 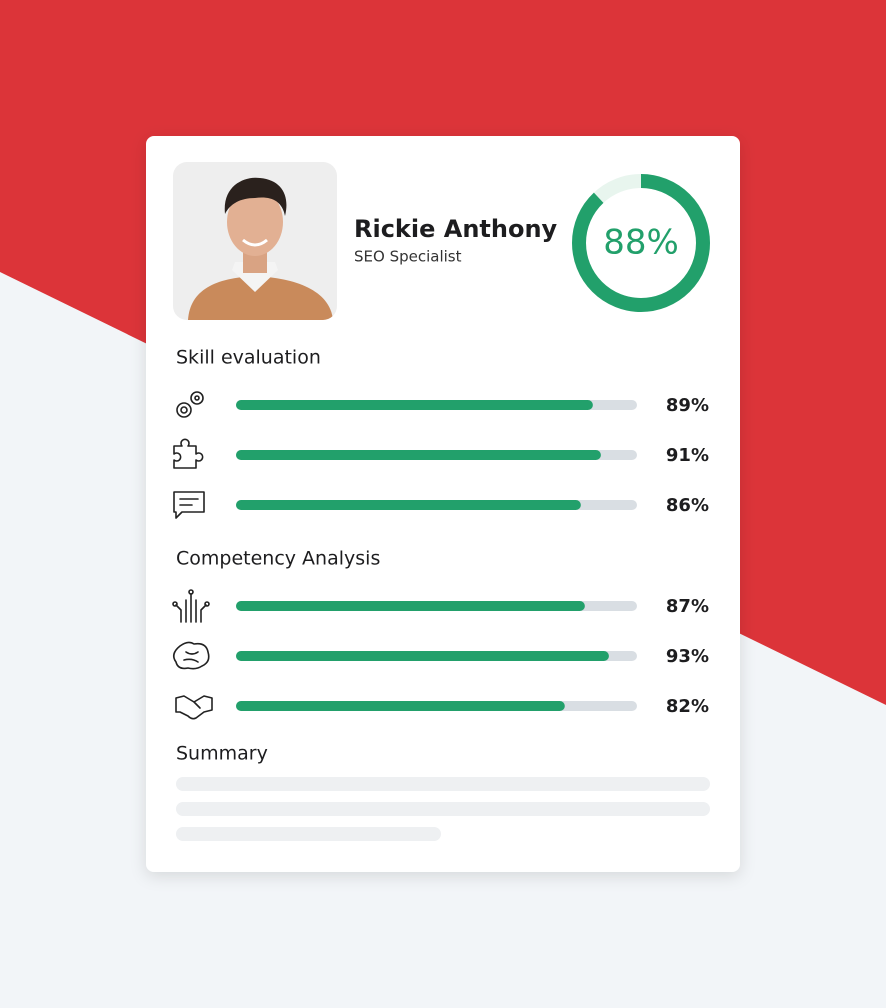 I want to click on icon-circuit, so click(x=191, y=606).